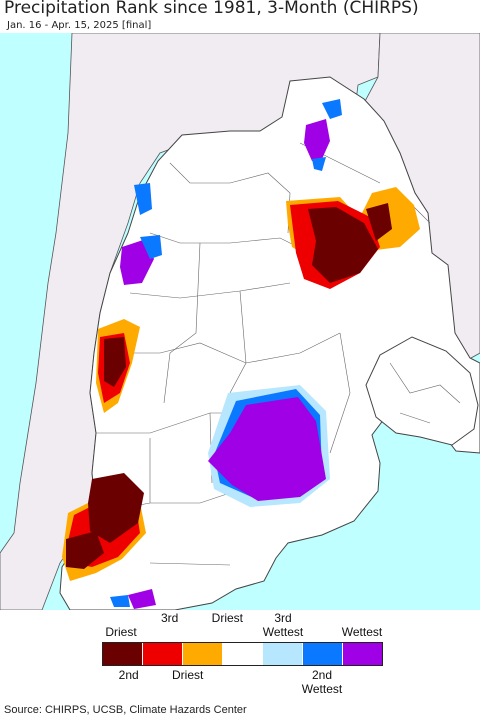  What do you see at coordinates (151, 247) in the screenshot?
I see `patch-nw-2nd-wettest-b` at bounding box center [151, 247].